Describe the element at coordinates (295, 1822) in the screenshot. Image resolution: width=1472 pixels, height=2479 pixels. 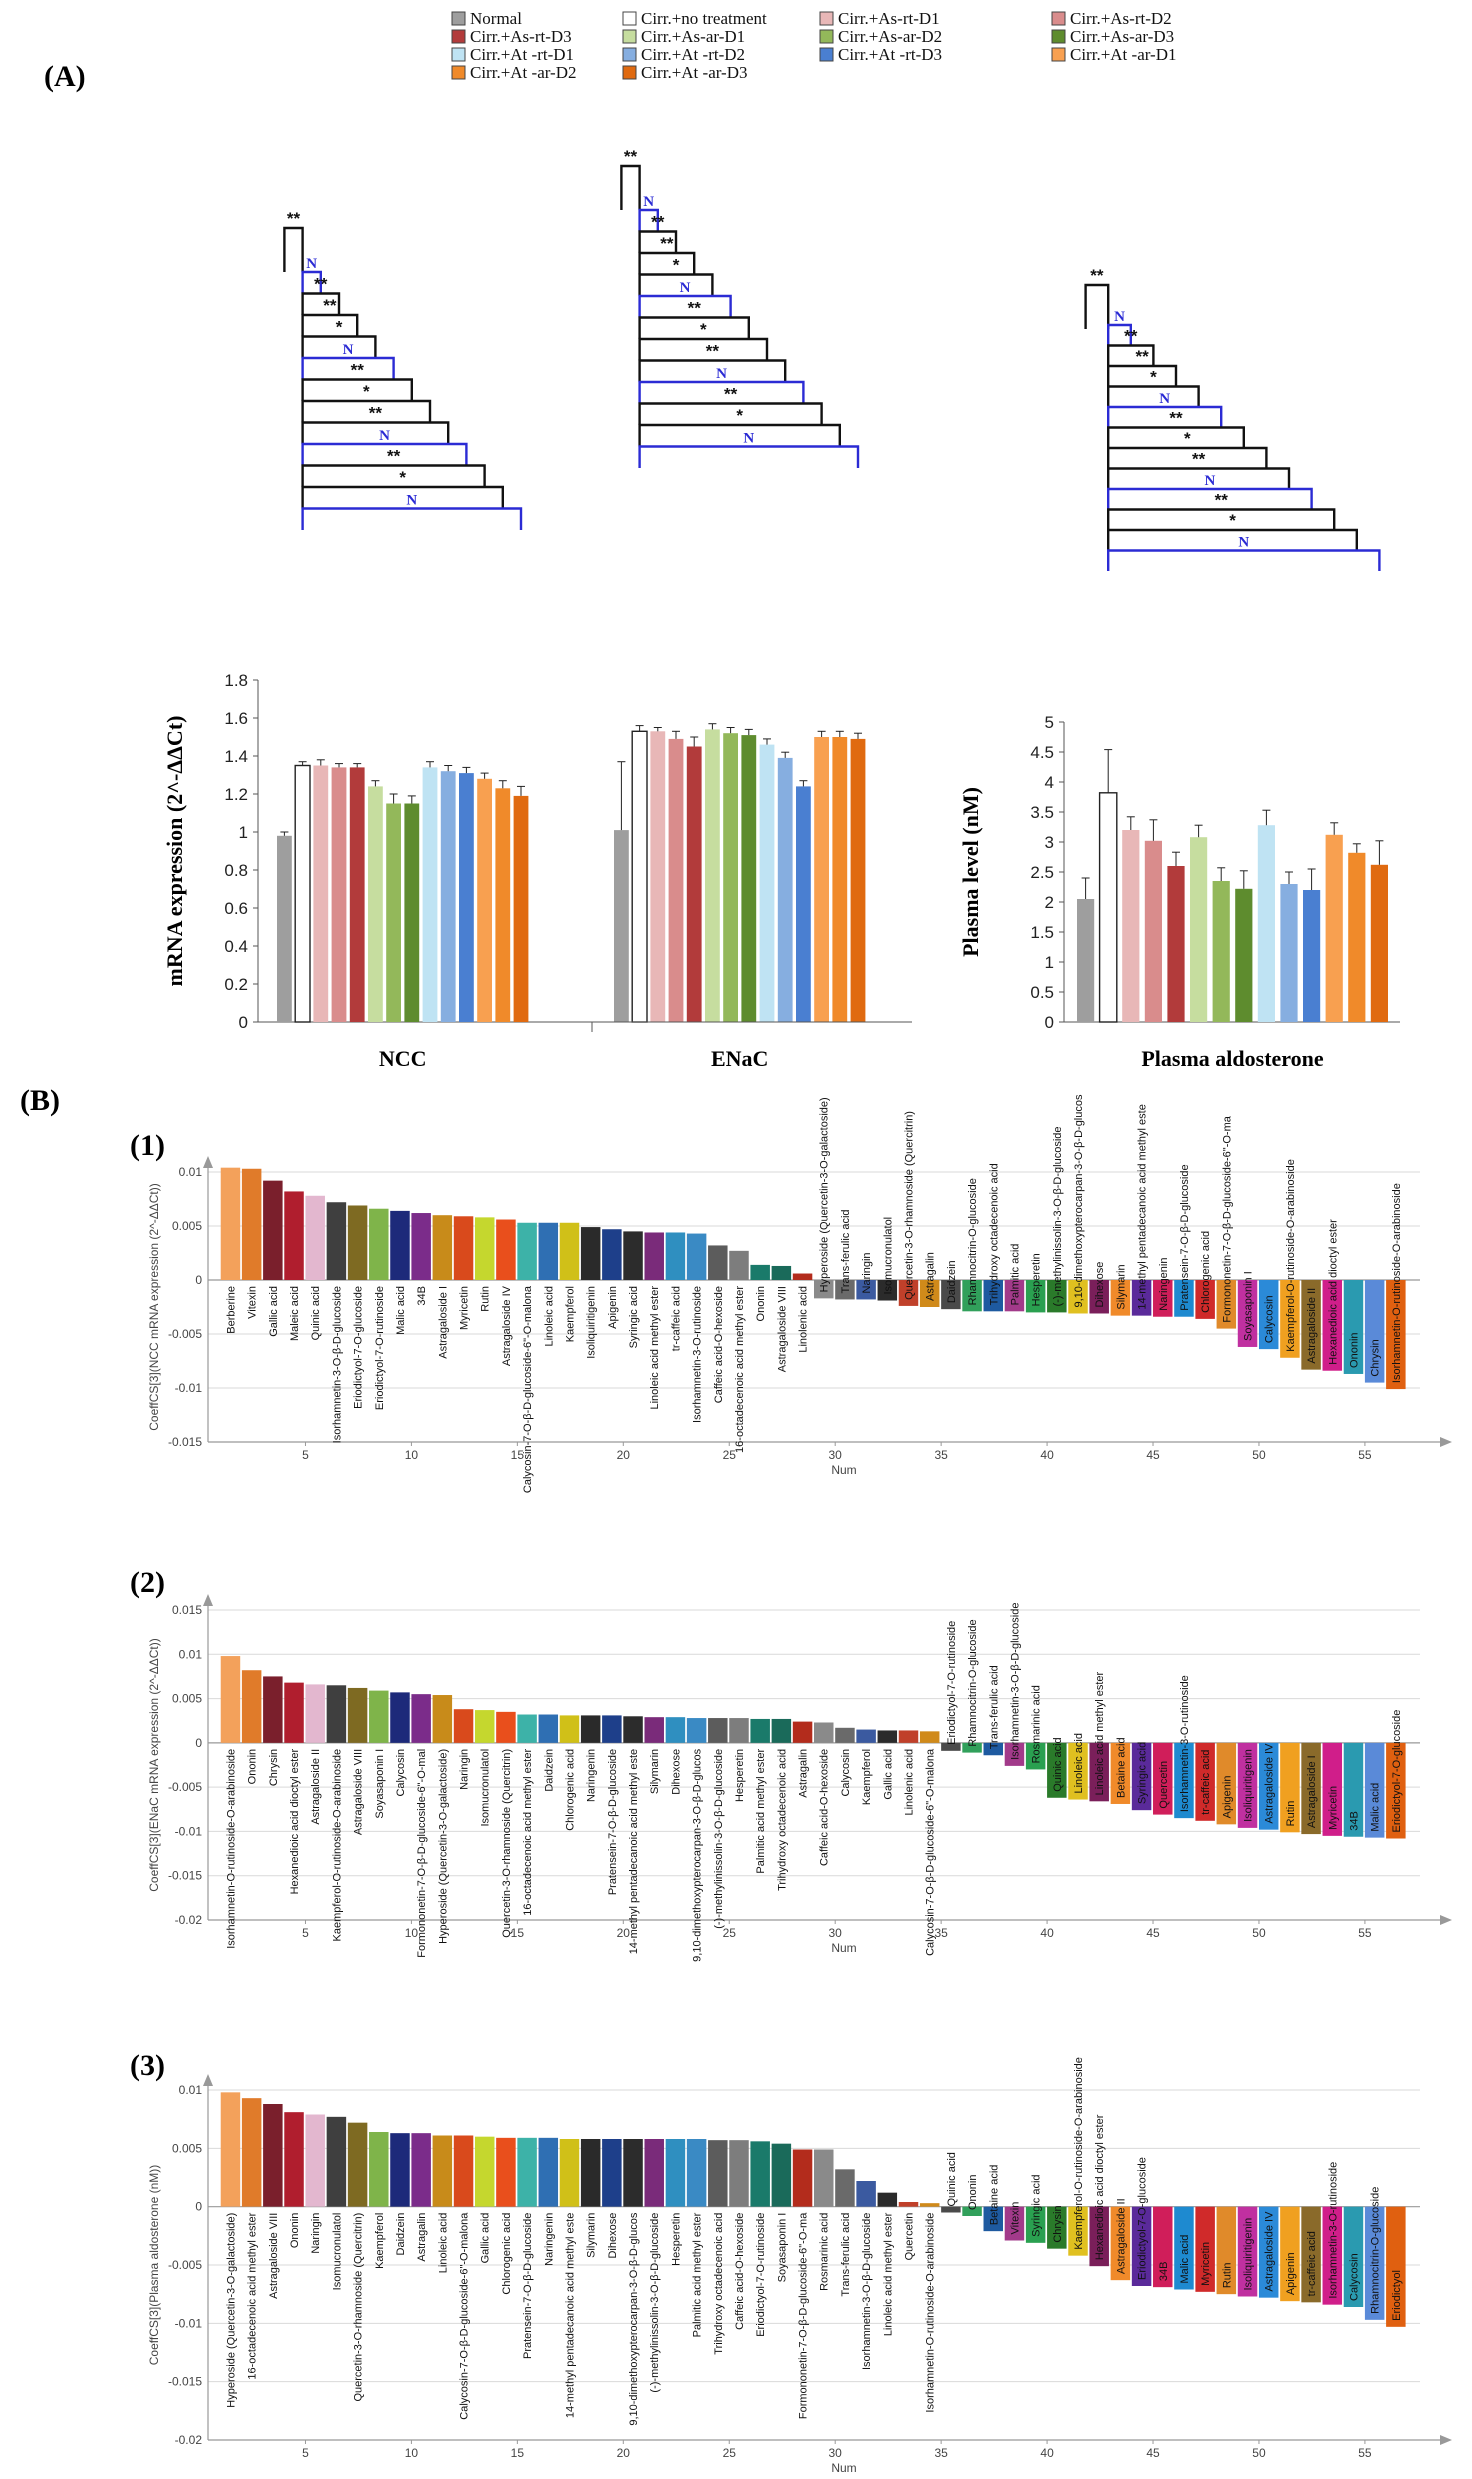
I see `compound-label: Hexanedioic acid dioctyl ester` at that location.